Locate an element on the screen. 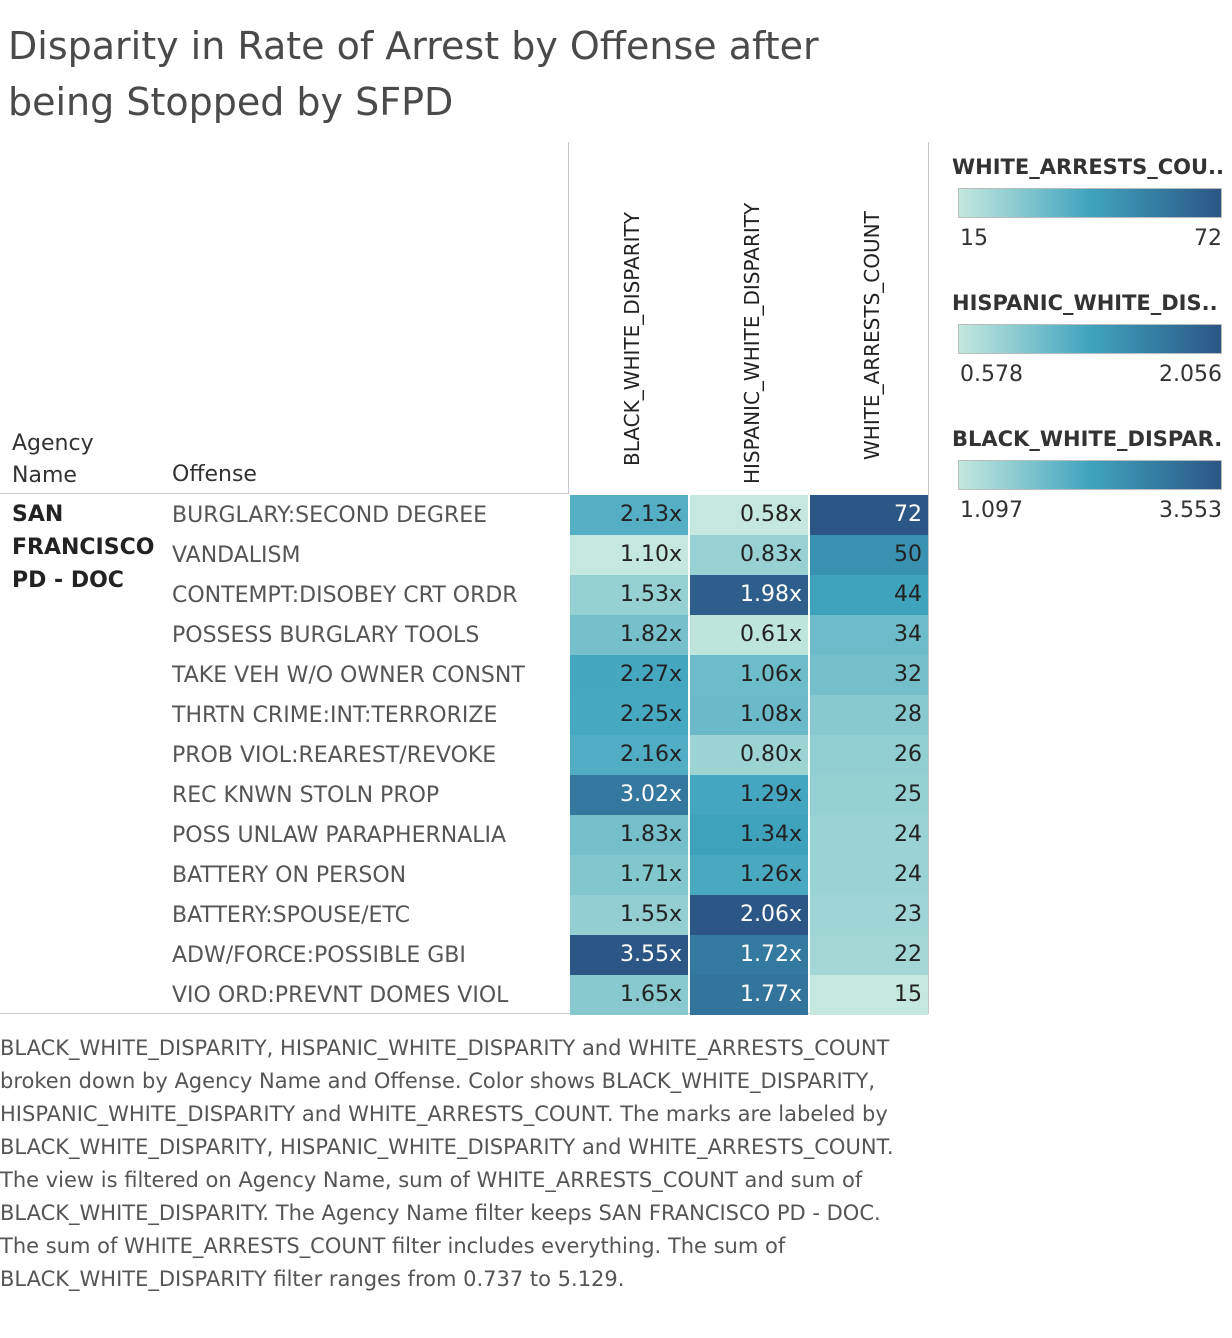  legend-title: HISPANIC_WHITE_DIS.. is located at coordinates (1085, 303).